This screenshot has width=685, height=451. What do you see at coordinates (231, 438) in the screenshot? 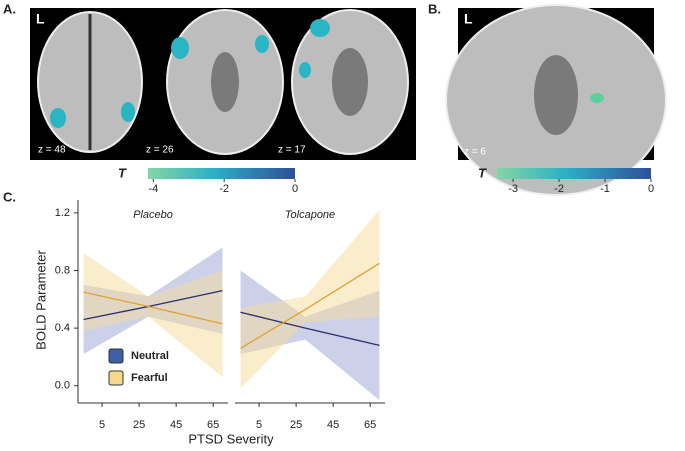
I see `x-axis-title: PTSD Severity` at bounding box center [231, 438].